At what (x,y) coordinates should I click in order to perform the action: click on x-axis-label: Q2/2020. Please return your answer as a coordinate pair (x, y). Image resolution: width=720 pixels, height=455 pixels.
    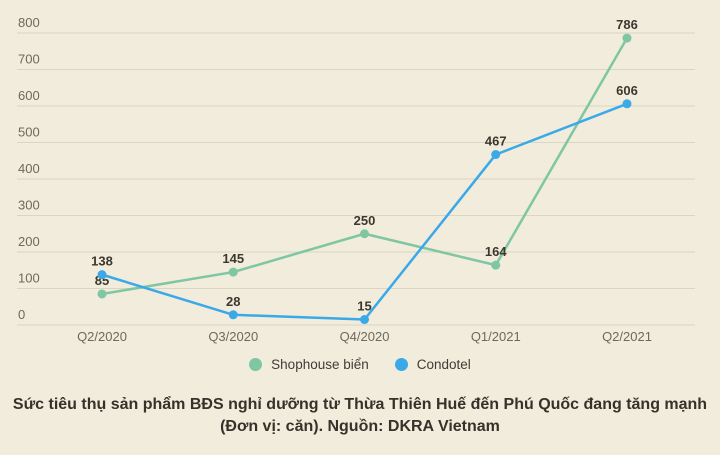
    Looking at the image, I should click on (102, 336).